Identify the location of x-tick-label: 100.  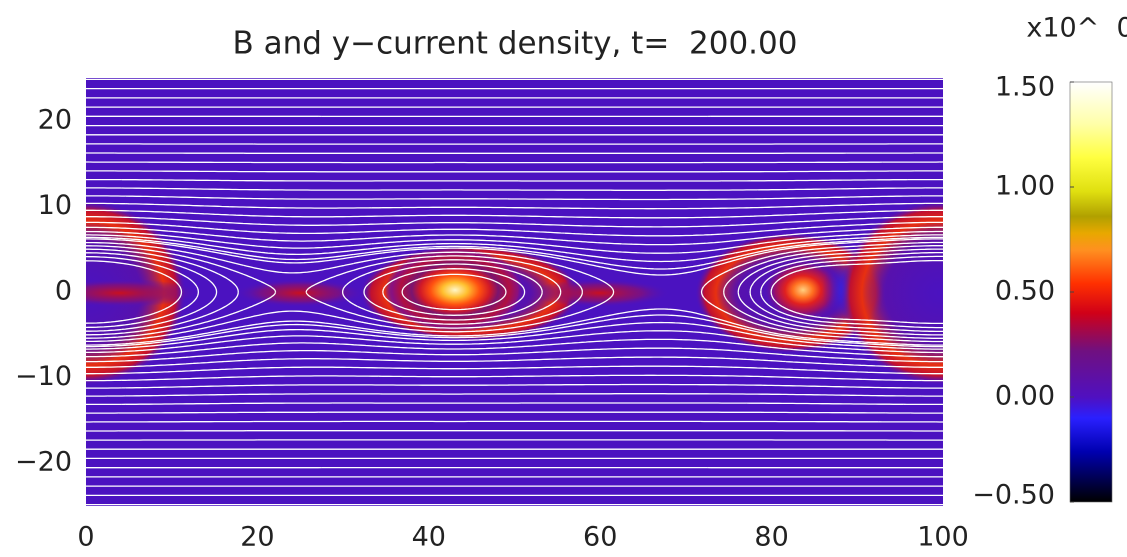
(943, 537).